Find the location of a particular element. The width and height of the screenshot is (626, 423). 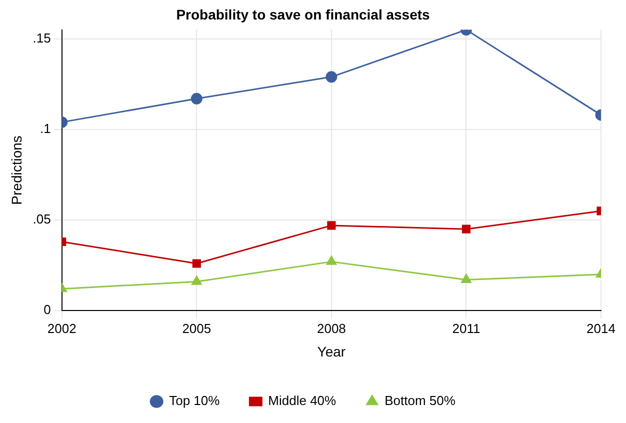

y-tick-label: .1 is located at coordinates (45, 128).